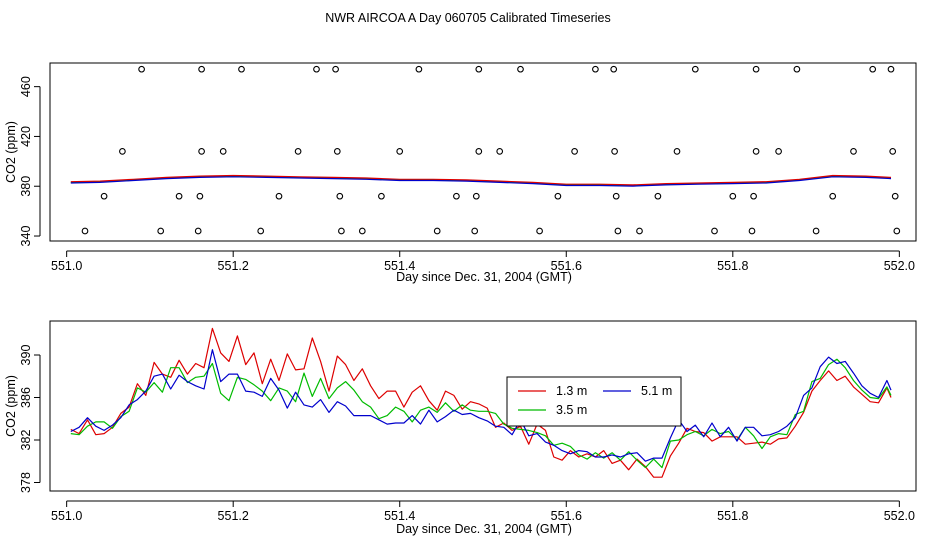  Describe the element at coordinates (11, 152) in the screenshot. I see `y-axis-label-top: CO2 (ppm)` at that location.